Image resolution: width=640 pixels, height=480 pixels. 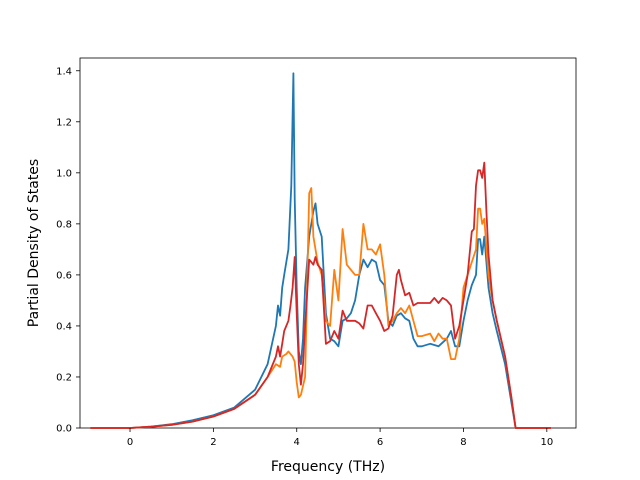 What do you see at coordinates (130, 442) in the screenshot?
I see `x-tick-label: 0` at bounding box center [130, 442].